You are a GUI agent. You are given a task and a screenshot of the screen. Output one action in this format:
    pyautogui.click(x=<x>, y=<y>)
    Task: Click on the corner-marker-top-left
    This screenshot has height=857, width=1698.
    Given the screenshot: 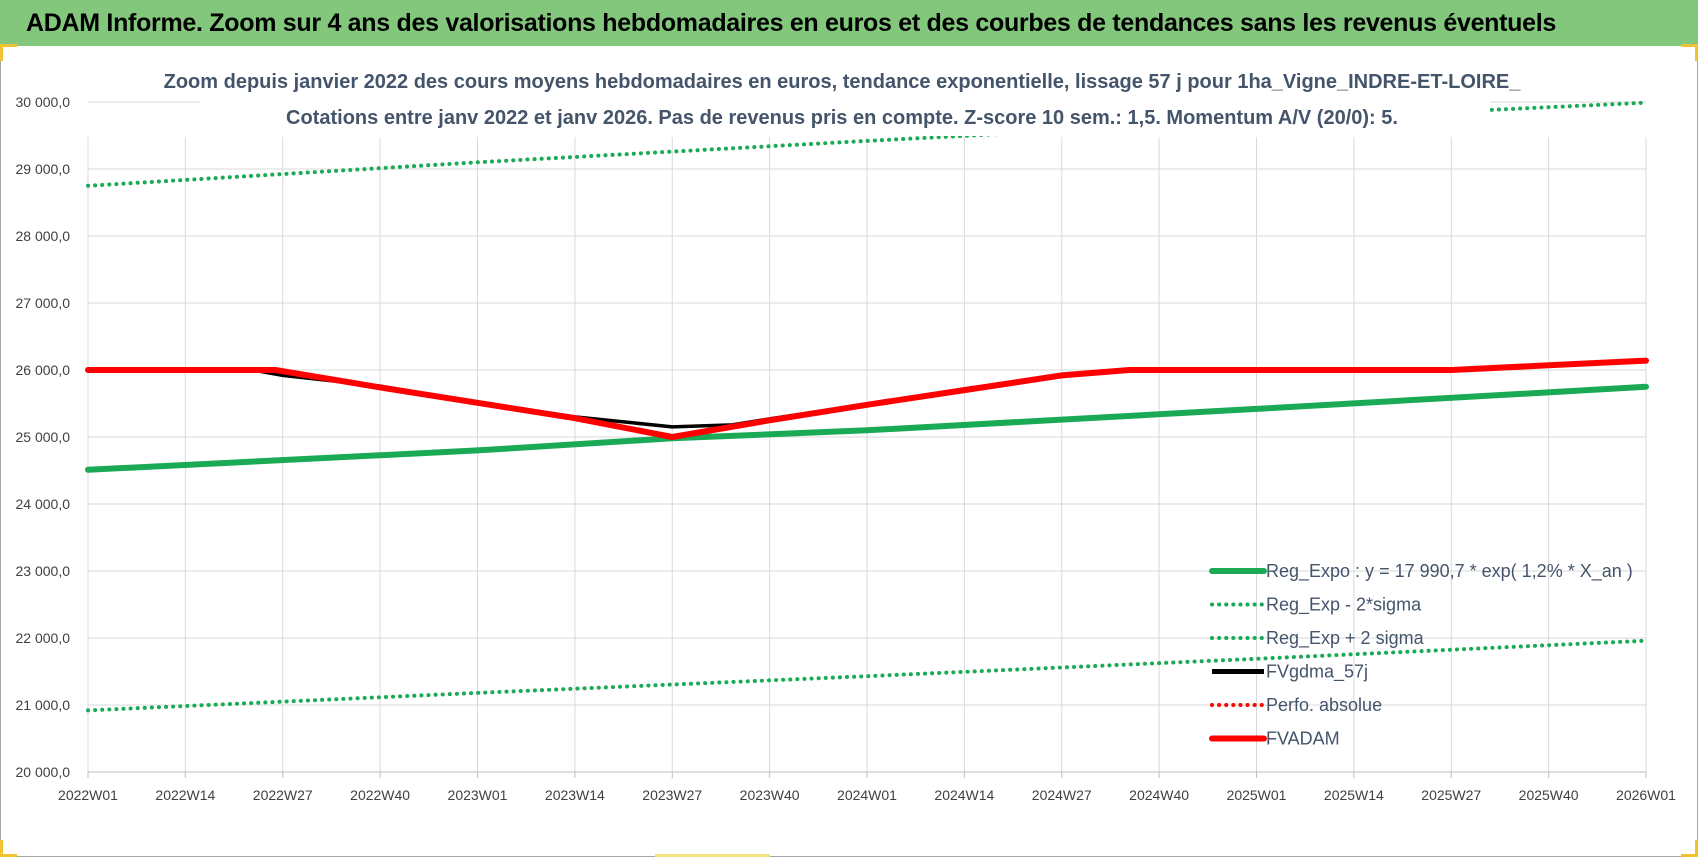 What is the action you would take?
    pyautogui.click(x=8, y=52)
    